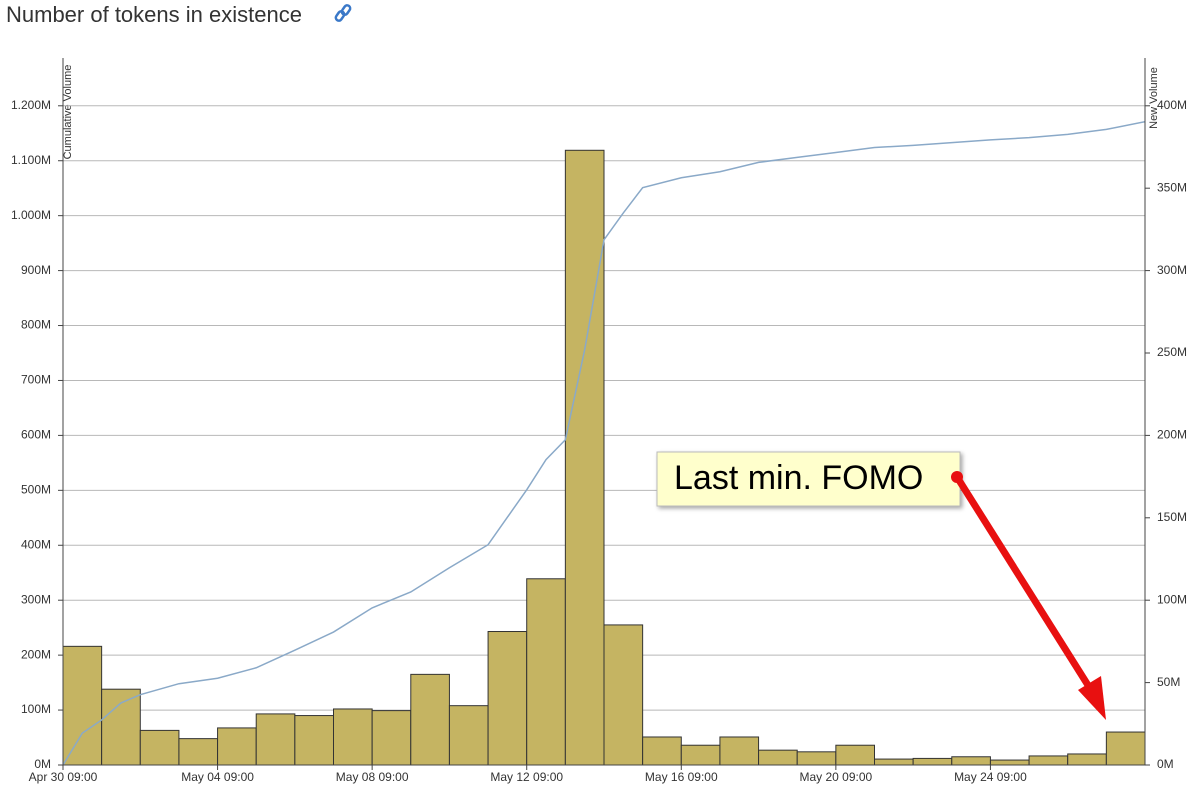  Describe the element at coordinates (1172, 187) in the screenshot. I see `y2-tick-label: 350M` at that location.